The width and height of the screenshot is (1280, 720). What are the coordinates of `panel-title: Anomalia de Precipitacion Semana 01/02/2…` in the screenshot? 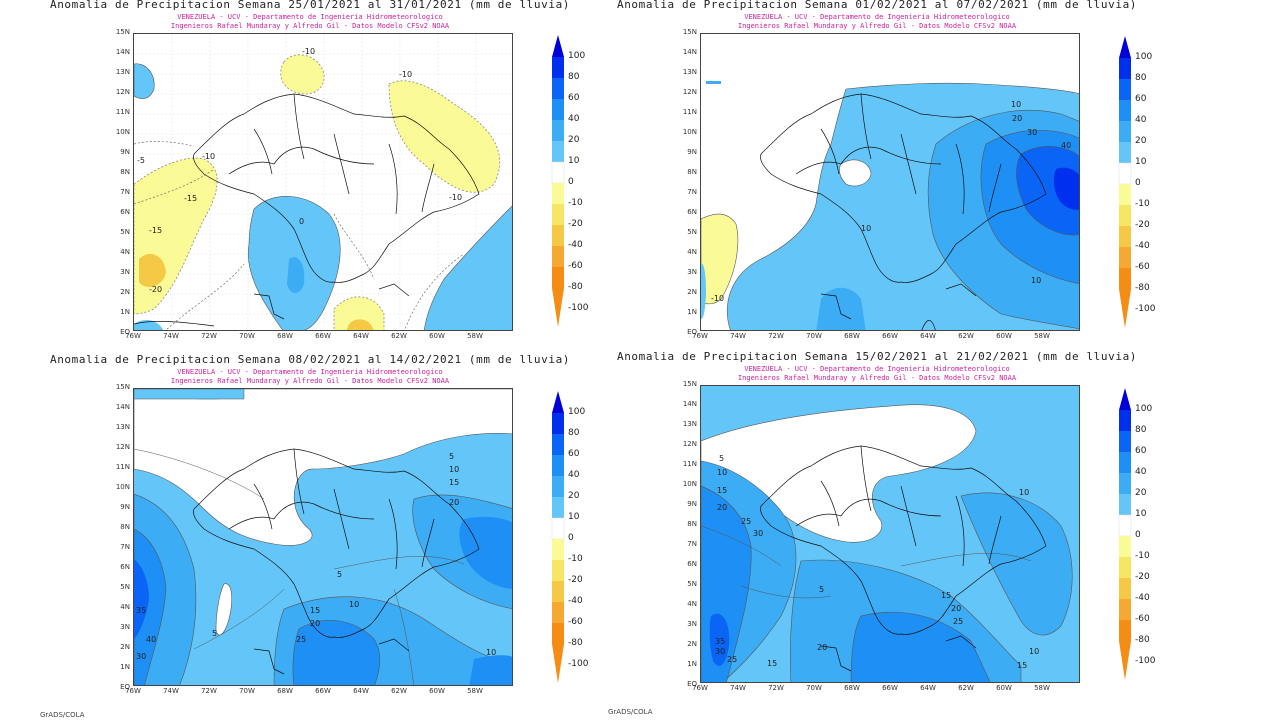 It's located at (877, 5).